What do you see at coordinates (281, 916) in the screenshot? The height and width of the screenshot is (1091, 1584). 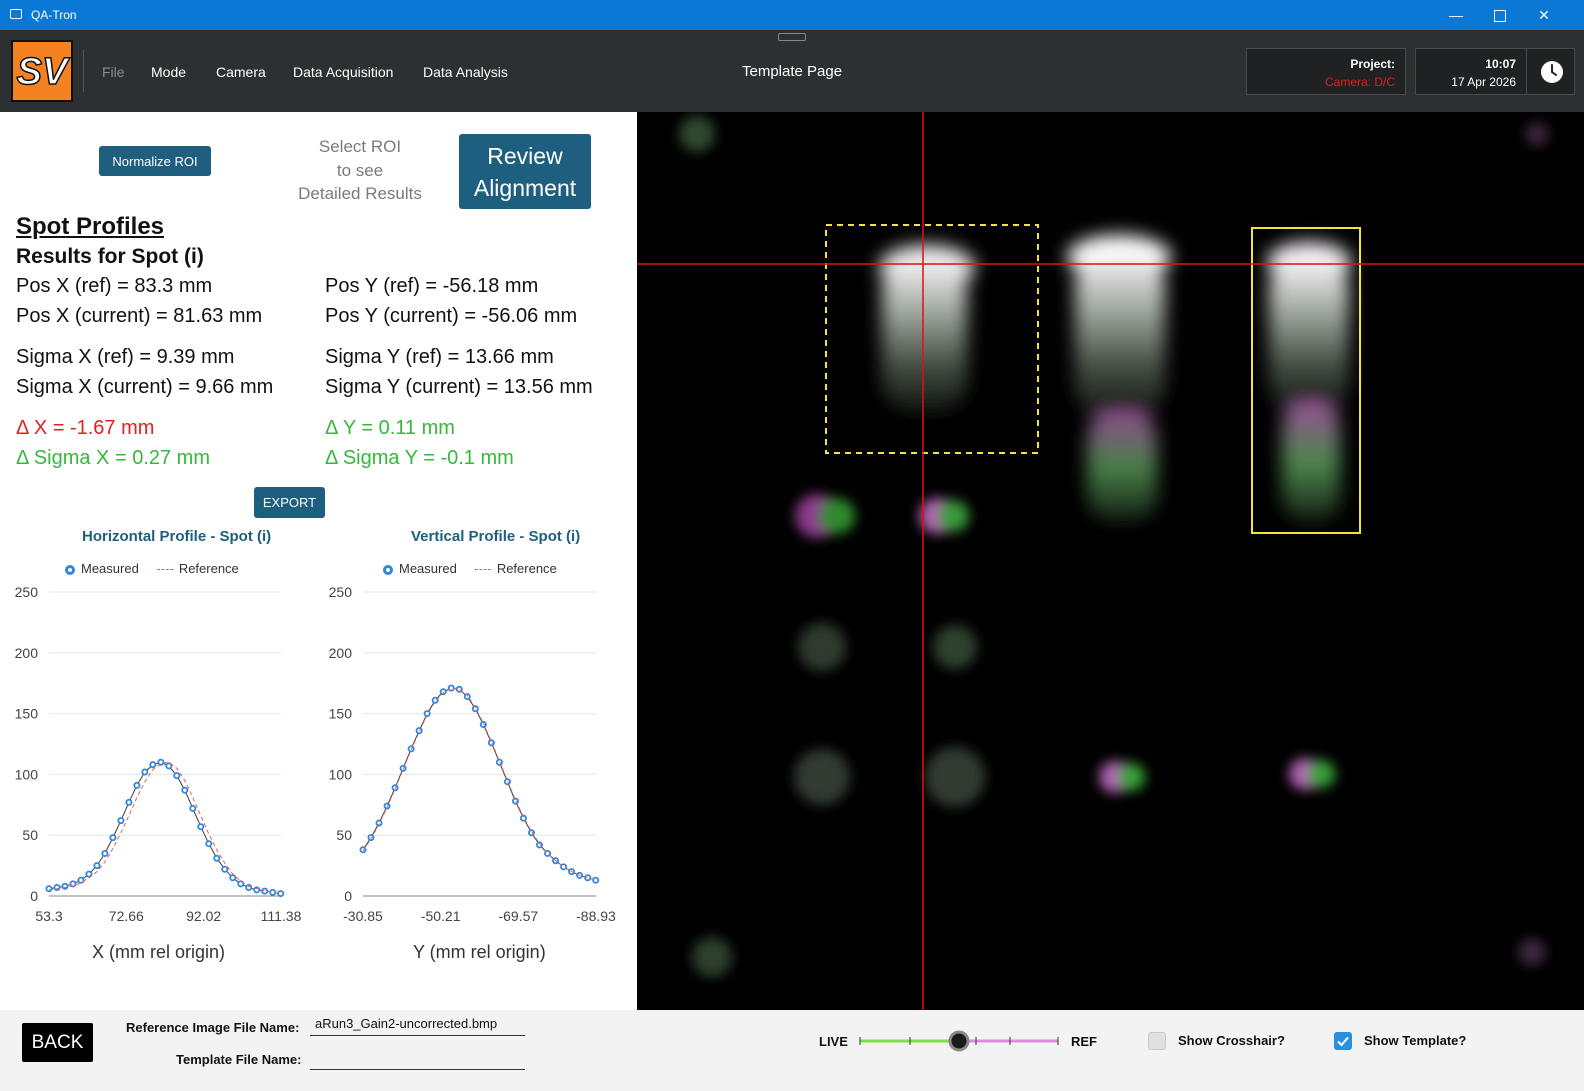 I see `x-tick-label: 111.38` at bounding box center [281, 916].